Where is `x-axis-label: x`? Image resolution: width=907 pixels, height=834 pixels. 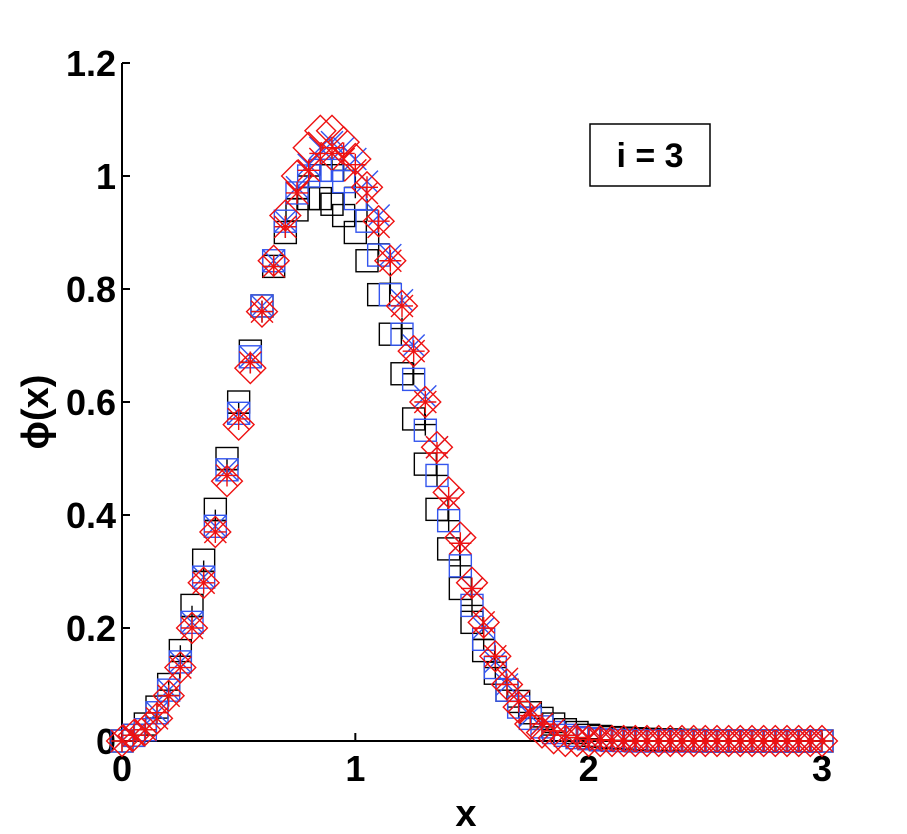
x-axis-label: x is located at coordinates (465, 813).